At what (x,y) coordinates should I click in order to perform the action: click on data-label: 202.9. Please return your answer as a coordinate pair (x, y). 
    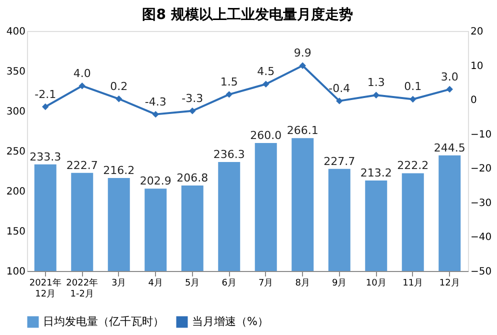
    Looking at the image, I should click on (156, 181).